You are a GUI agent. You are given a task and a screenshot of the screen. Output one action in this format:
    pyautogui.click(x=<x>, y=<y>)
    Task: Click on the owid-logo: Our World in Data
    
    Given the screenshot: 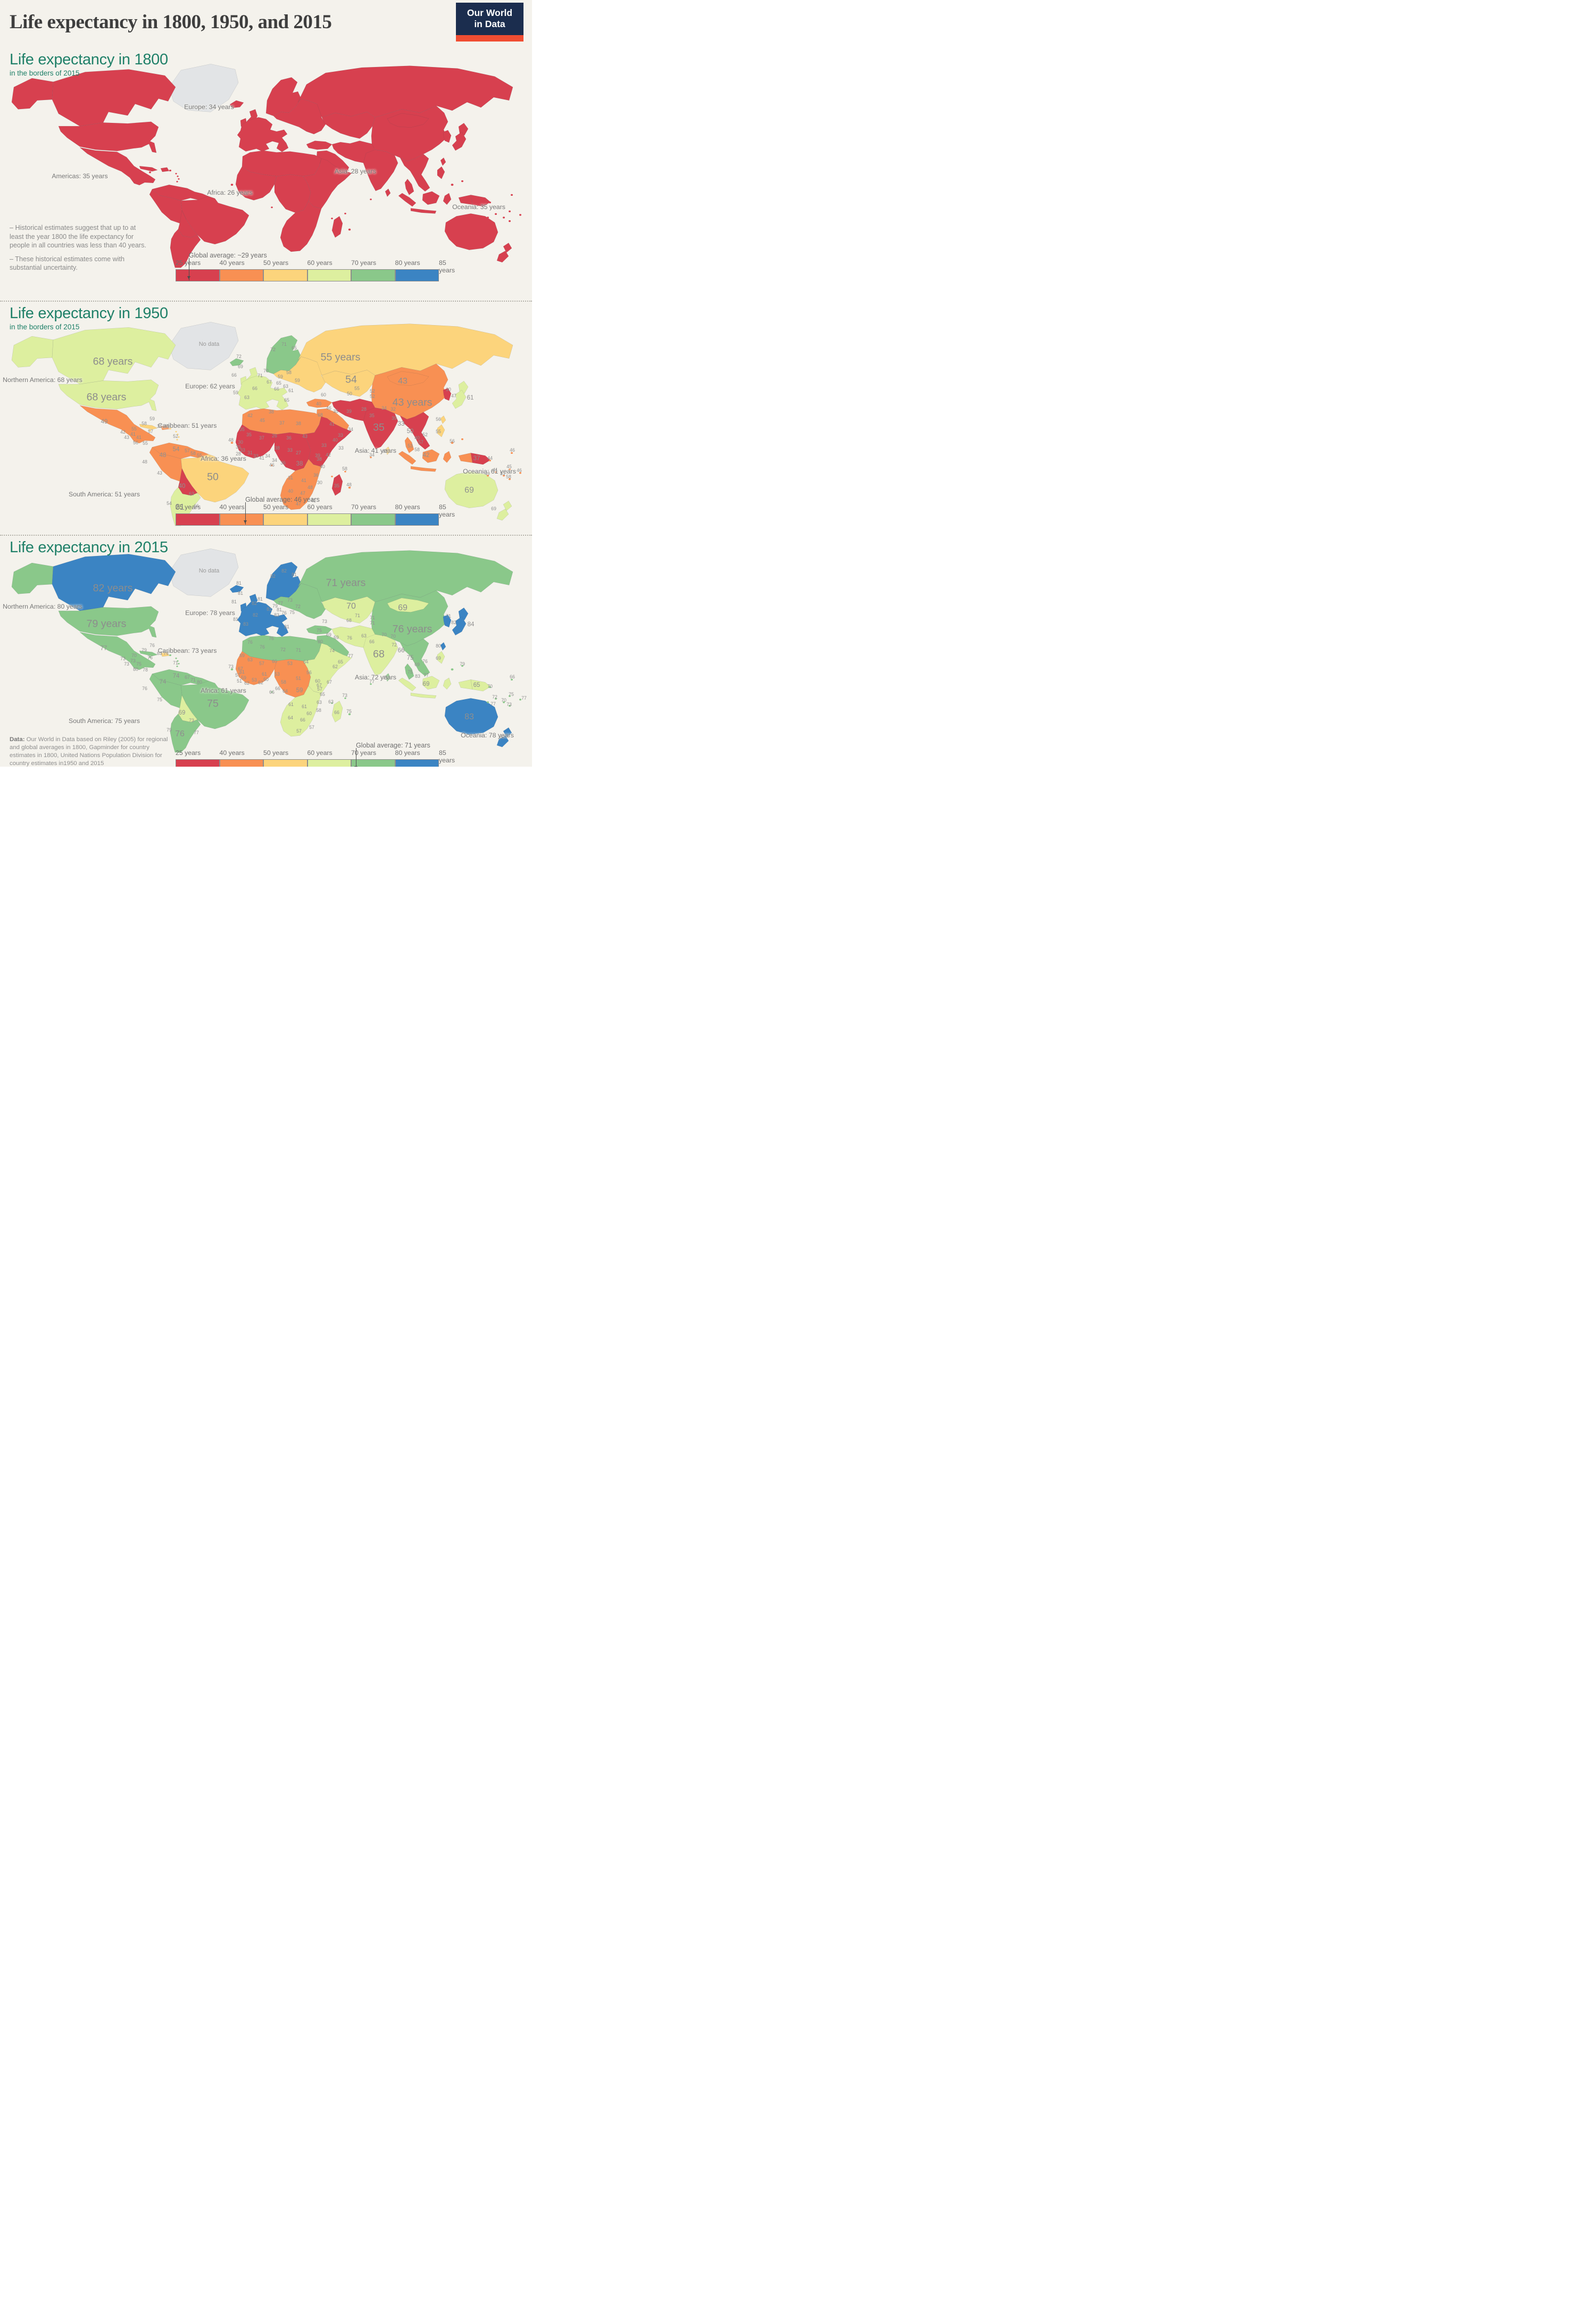 What is the action you would take?
    pyautogui.click(x=489, y=22)
    